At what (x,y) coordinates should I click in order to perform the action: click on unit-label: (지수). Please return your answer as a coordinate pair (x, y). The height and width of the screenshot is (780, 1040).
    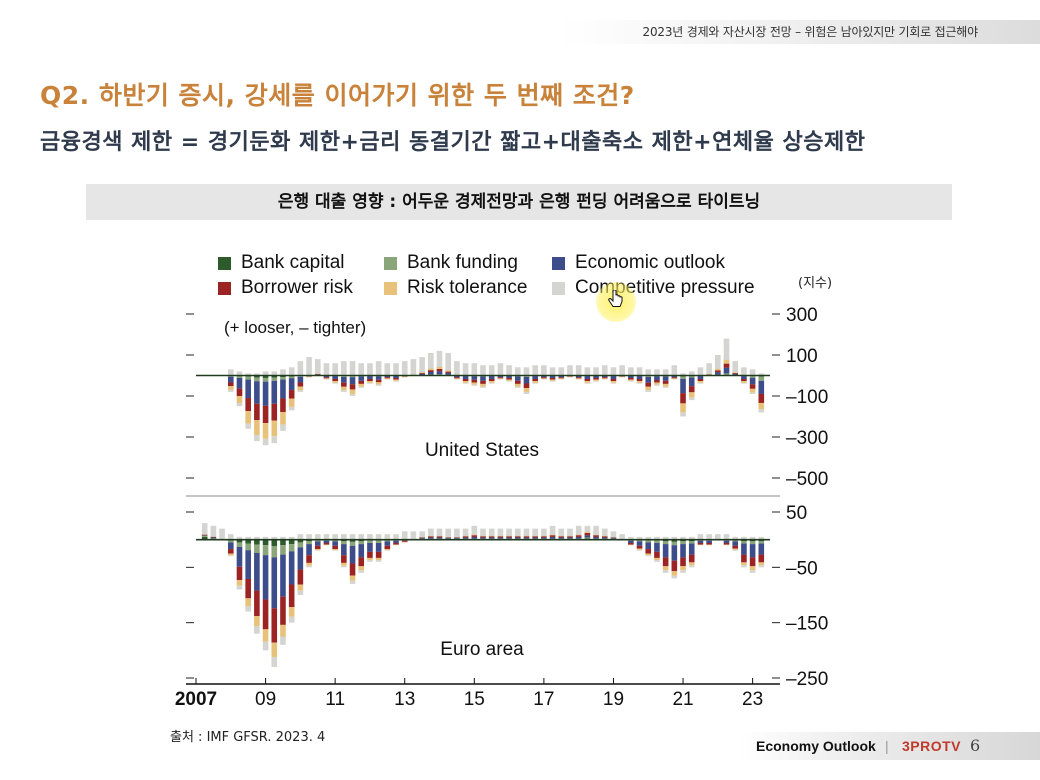
    Looking at the image, I should click on (815, 283).